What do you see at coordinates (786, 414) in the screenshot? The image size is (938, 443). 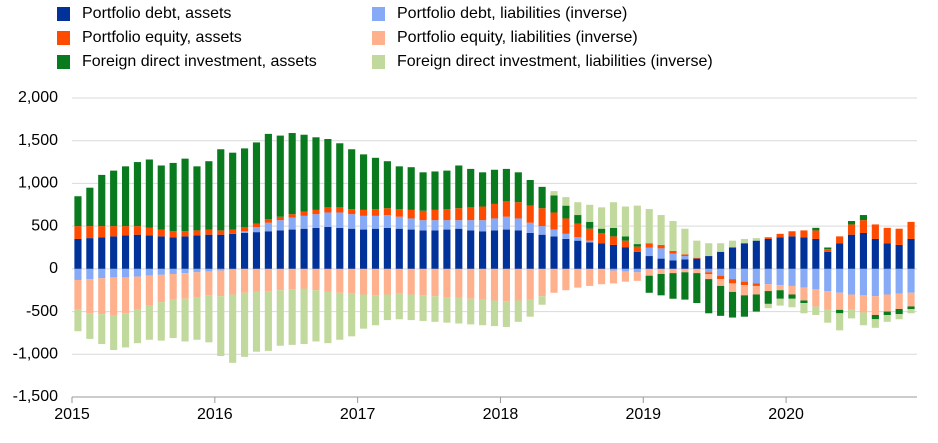 I see `x-tick-label: 2020` at bounding box center [786, 414].